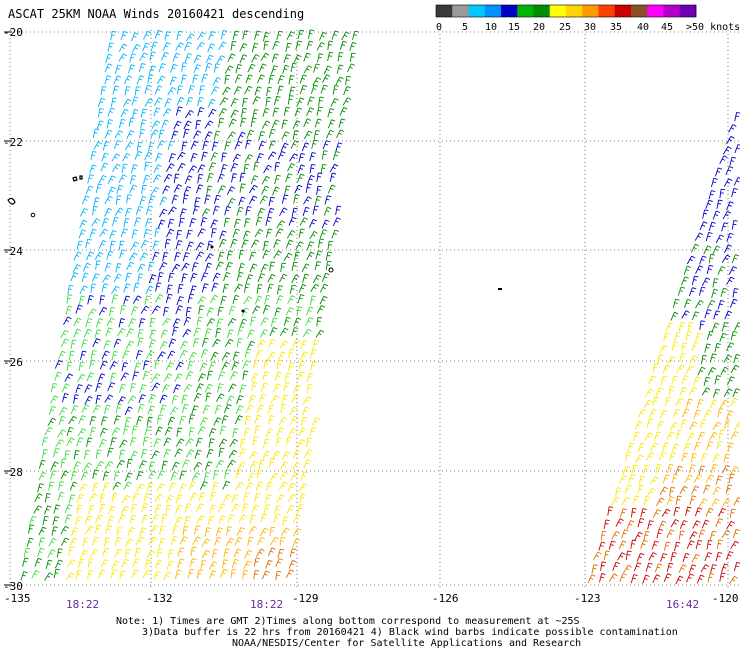  I want to click on lat-label: -30, so click(13, 586).